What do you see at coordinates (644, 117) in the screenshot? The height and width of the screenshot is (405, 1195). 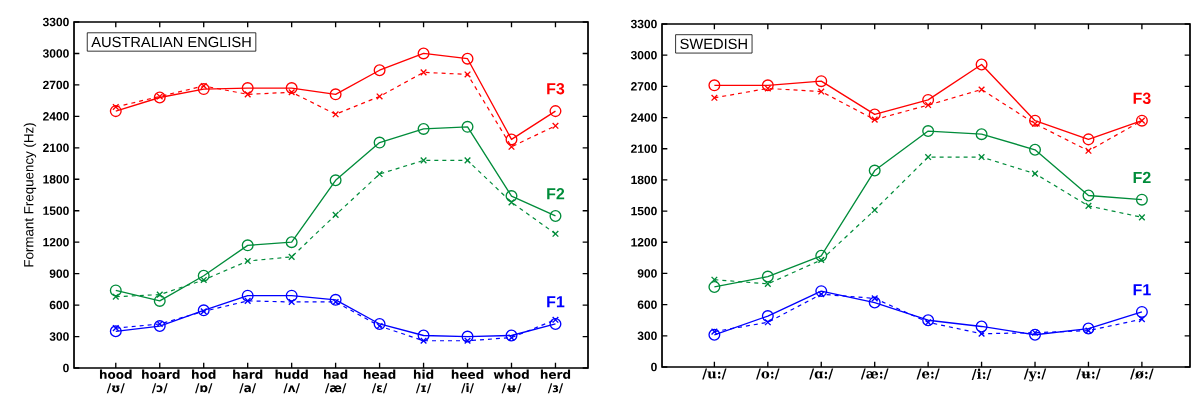 I see `y-tick-label: 2400` at bounding box center [644, 117].